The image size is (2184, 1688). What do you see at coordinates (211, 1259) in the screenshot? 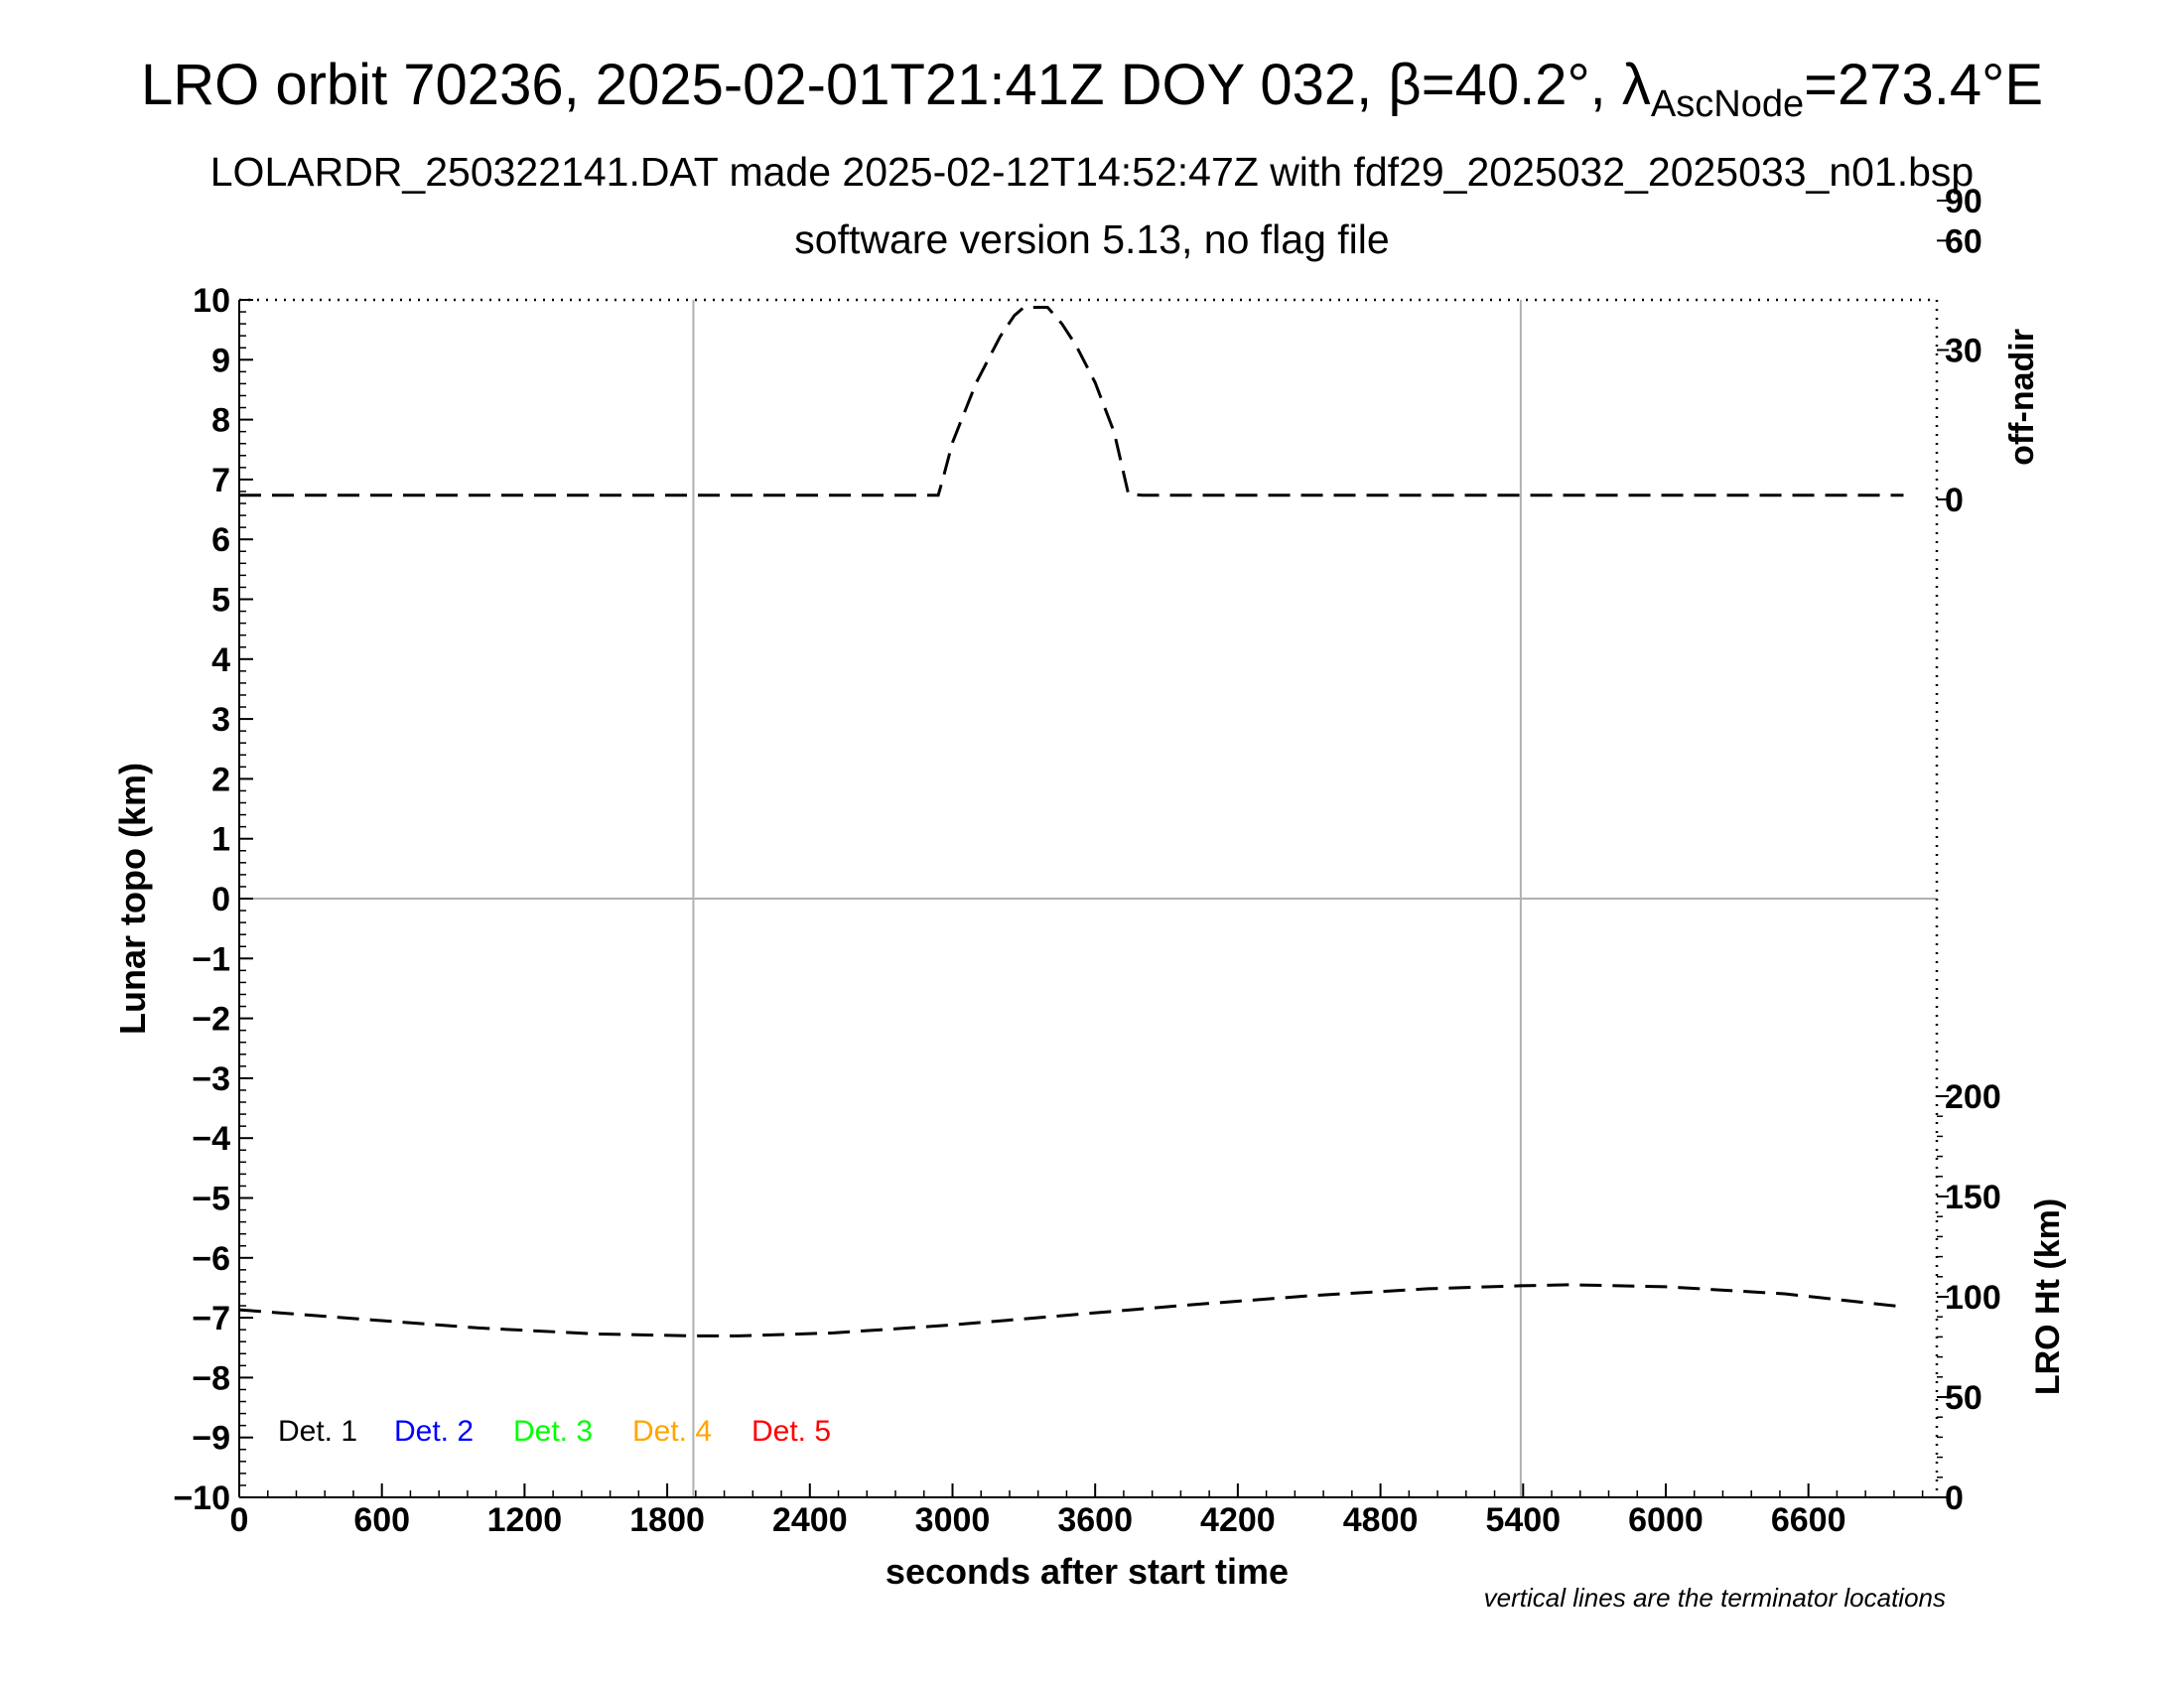
I see `y-tick-label: −6` at bounding box center [211, 1259].